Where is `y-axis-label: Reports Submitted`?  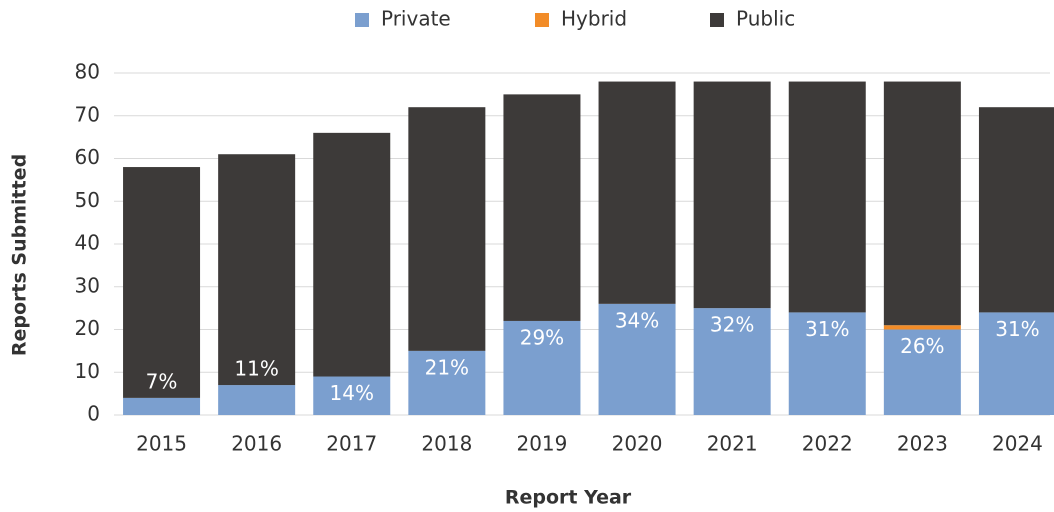 y-axis-label: Reports Submitted is located at coordinates (20, 255).